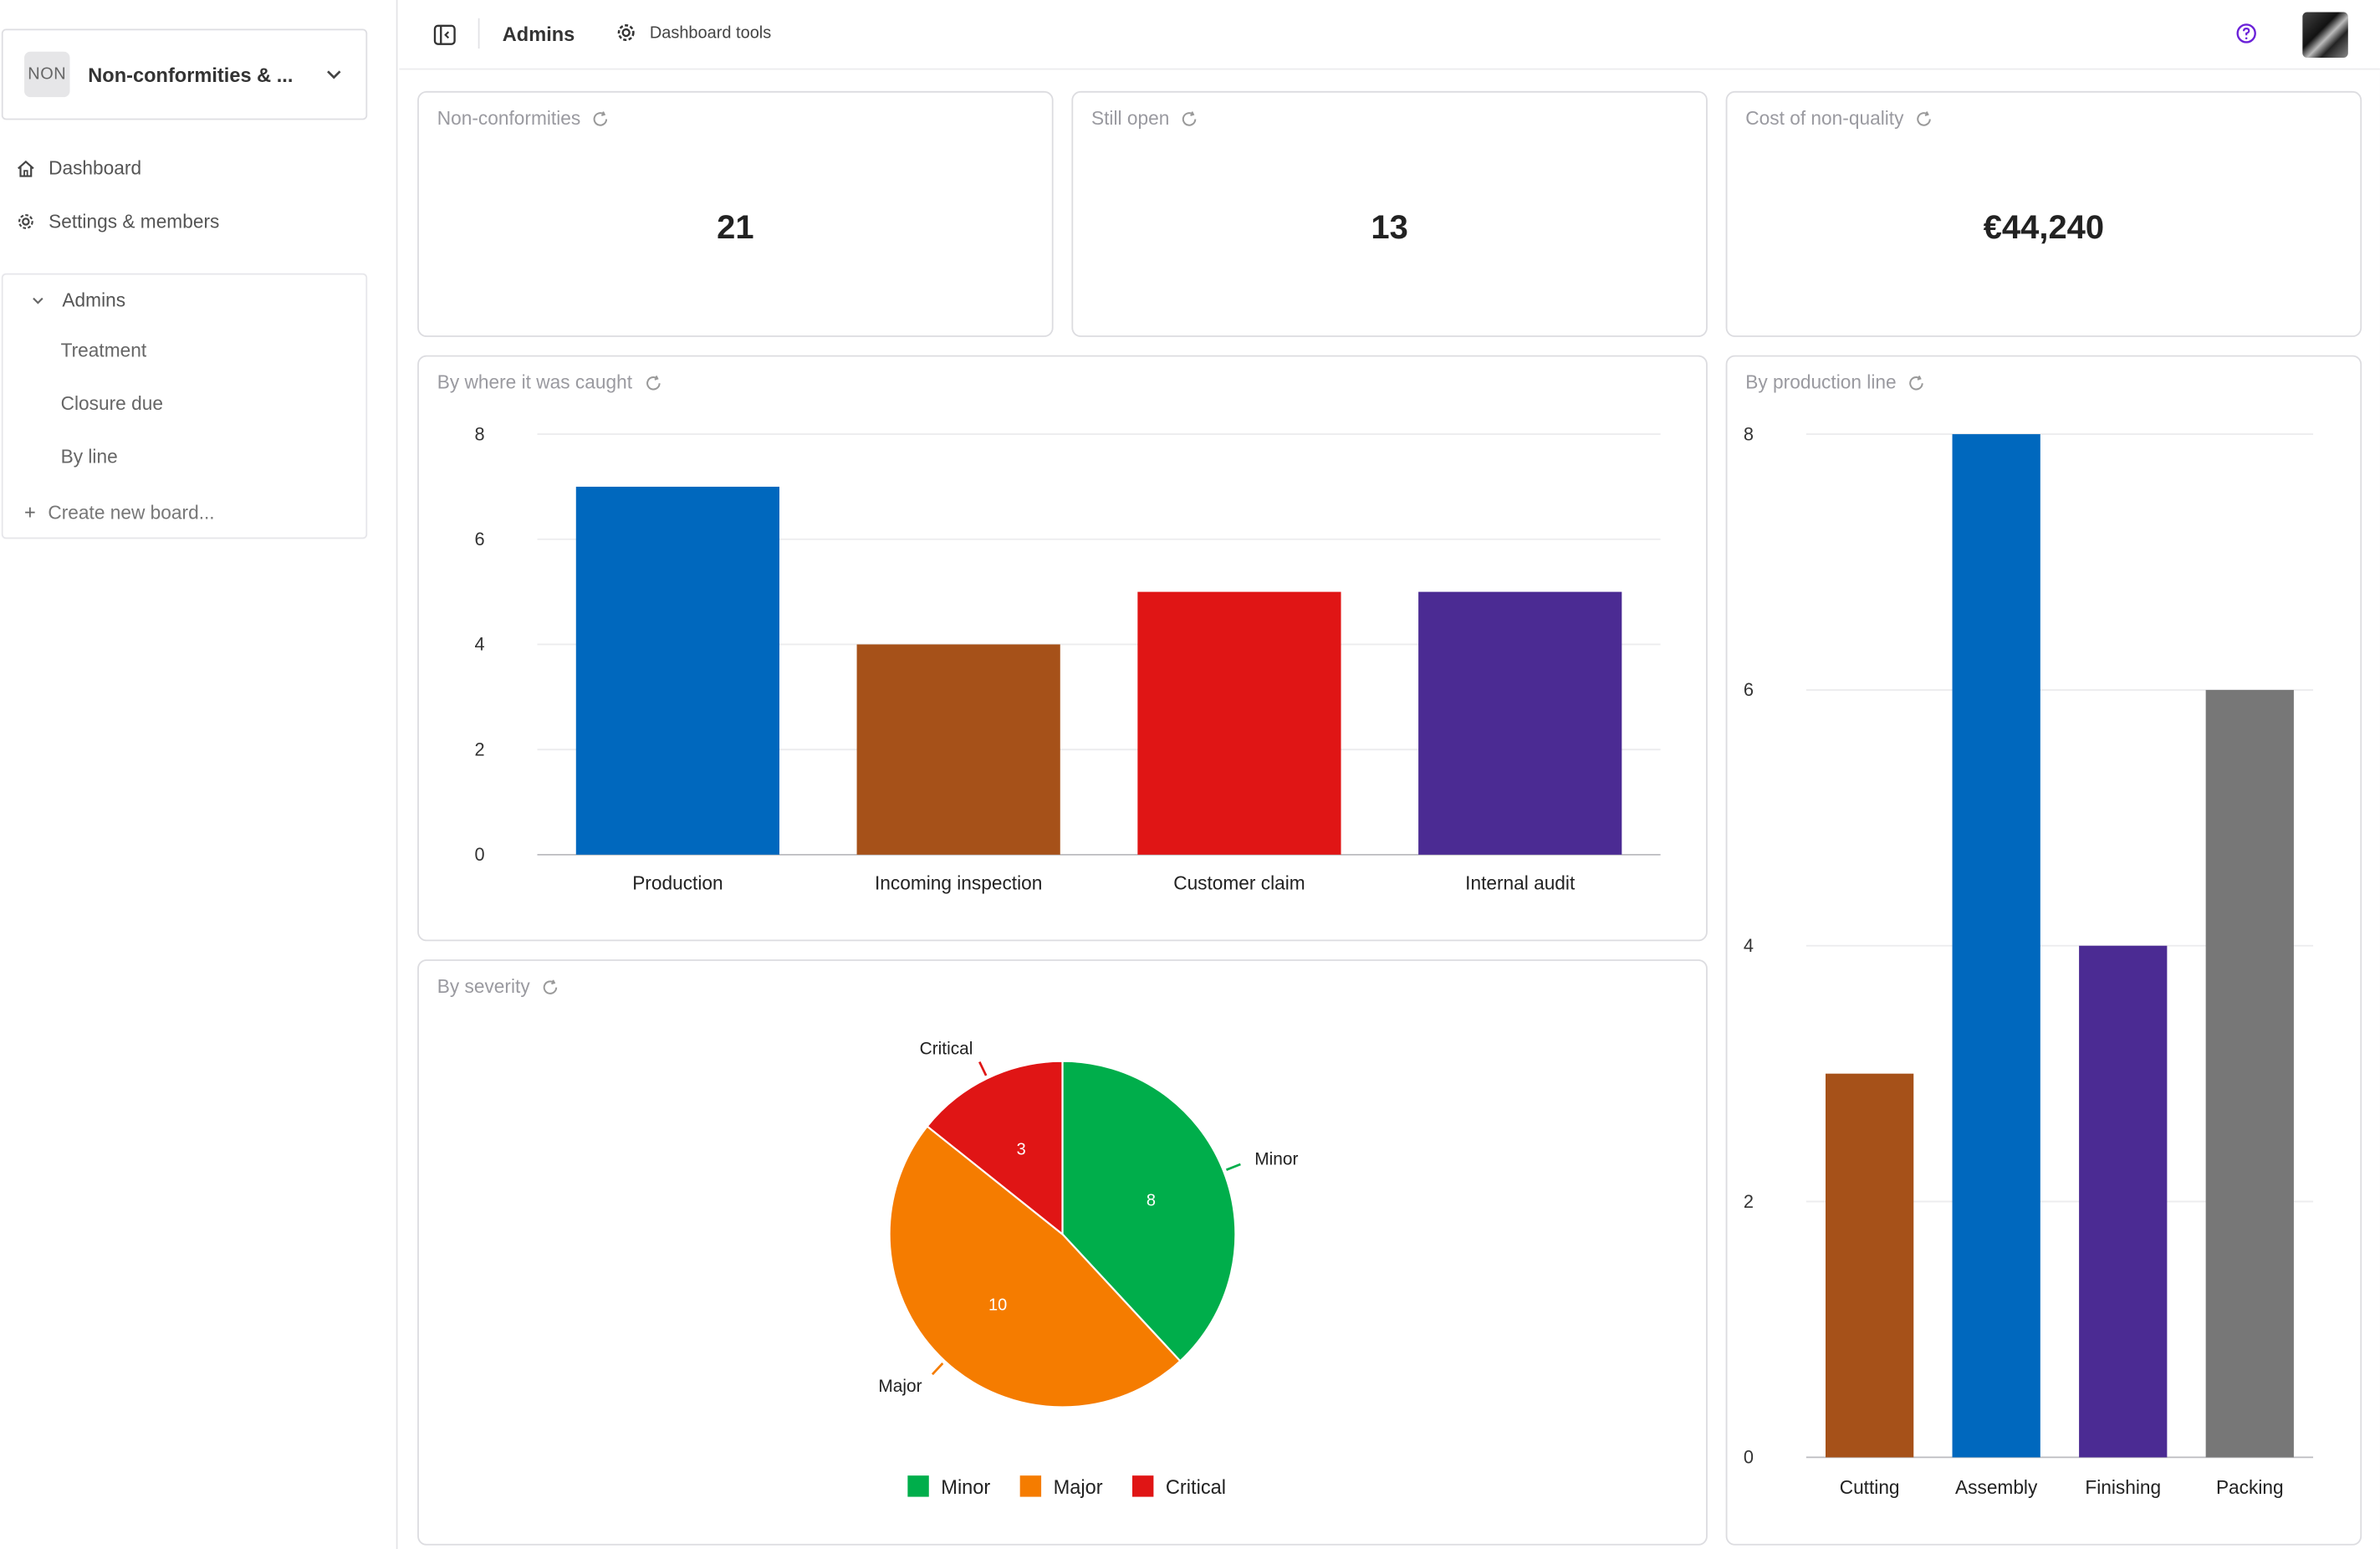 The width and height of the screenshot is (2380, 1549). What do you see at coordinates (1749, 1457) in the screenshot?
I see `y-tick-label: 0` at bounding box center [1749, 1457].